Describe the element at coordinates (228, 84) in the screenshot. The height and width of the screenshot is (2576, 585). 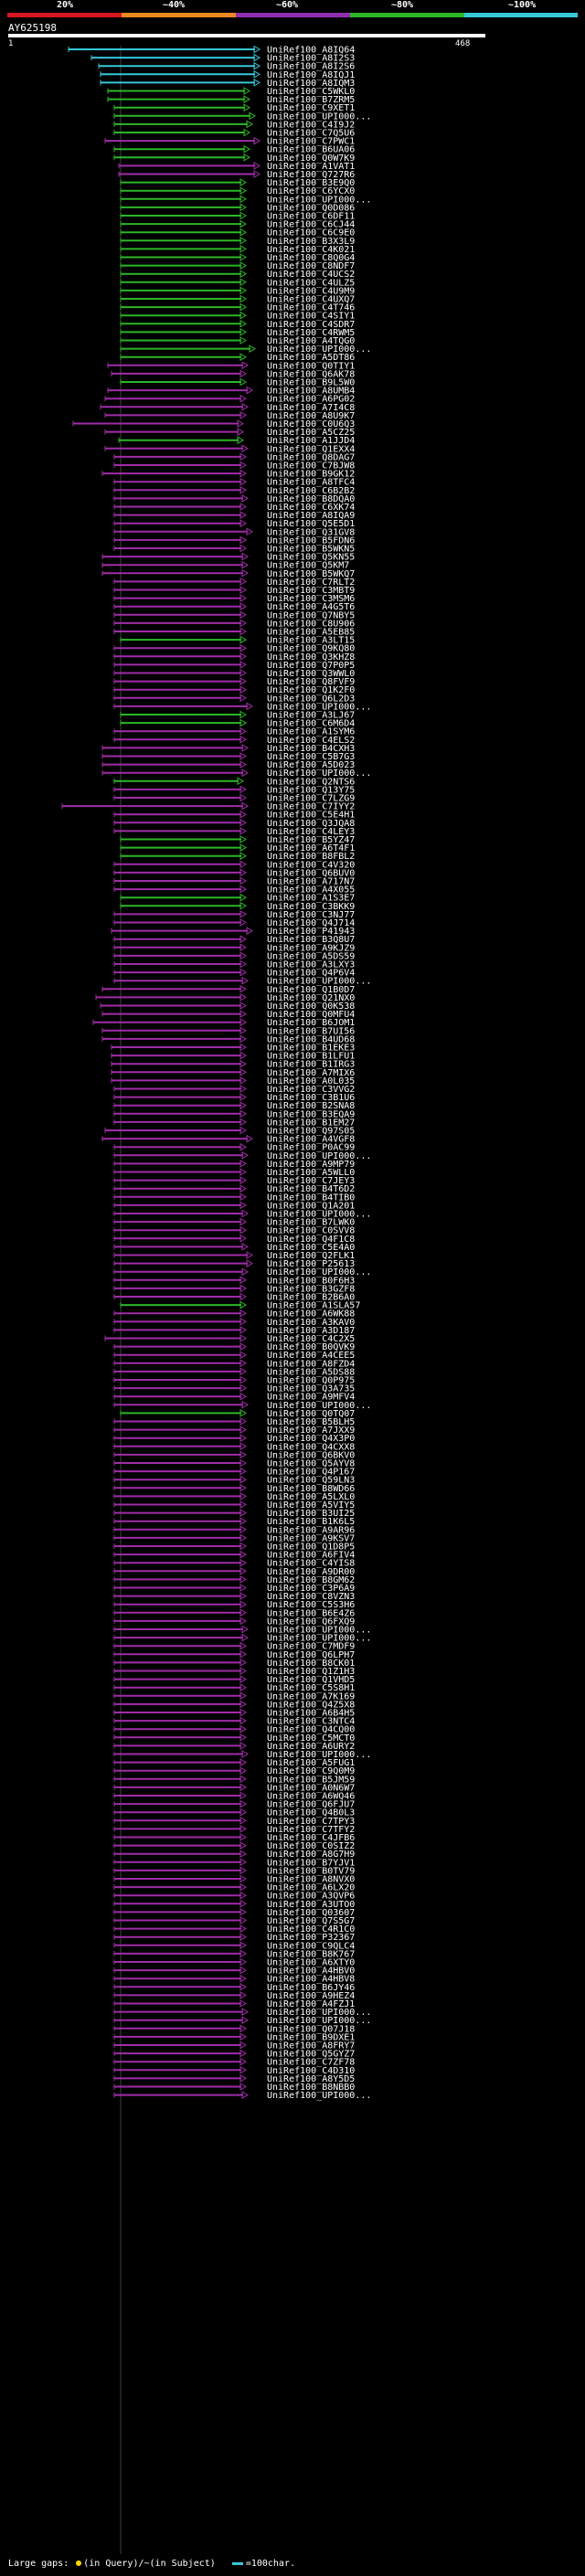
I see `hit-row: UniRef100_A8IQM3` at that location.